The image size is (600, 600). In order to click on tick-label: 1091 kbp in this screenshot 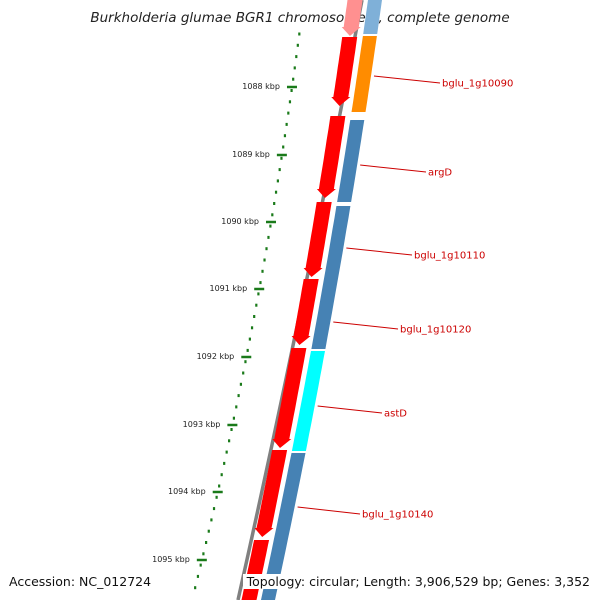, I will do `click(229, 288)`.